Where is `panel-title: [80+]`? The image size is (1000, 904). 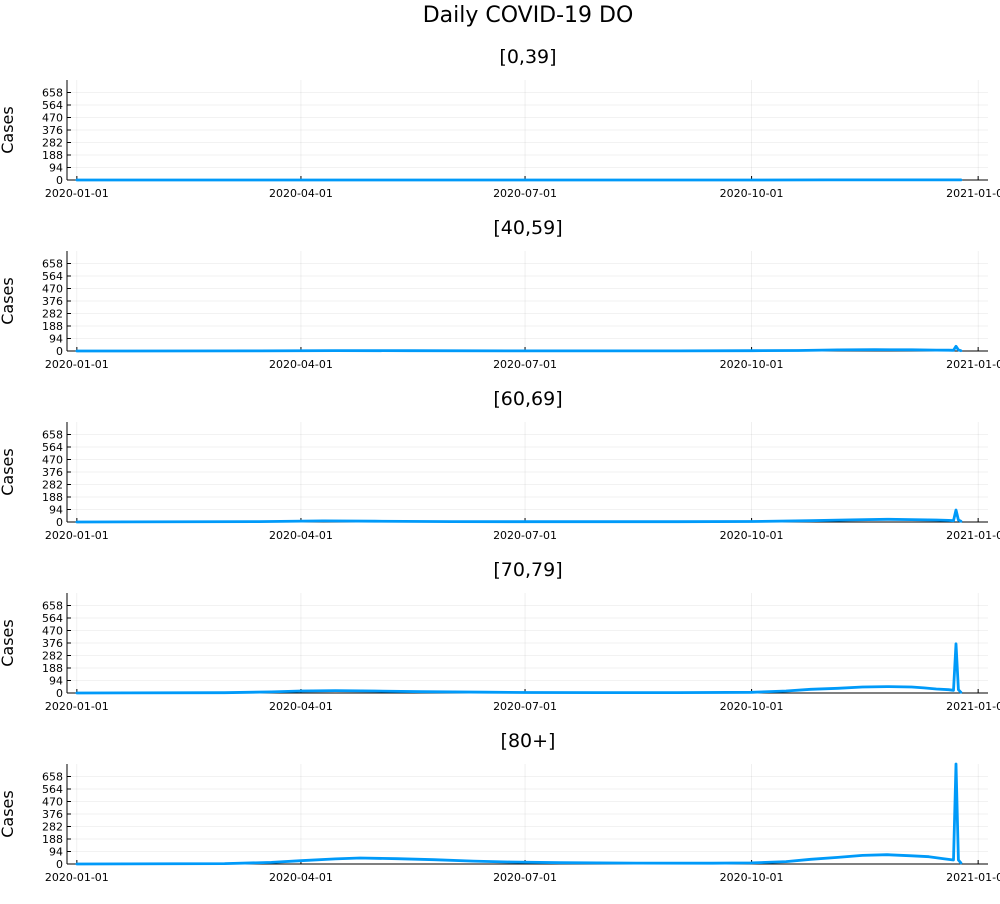
panel-title: [80+] is located at coordinates (528, 741).